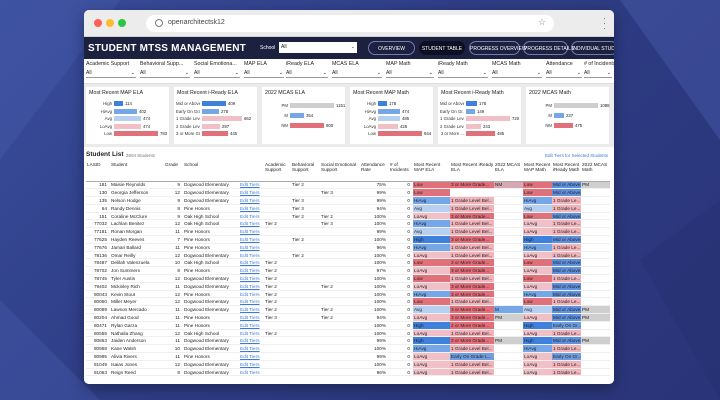  Describe the element at coordinates (431, 172) in the screenshot. I see `column-header: Most Recent MAP ELA` at that location.